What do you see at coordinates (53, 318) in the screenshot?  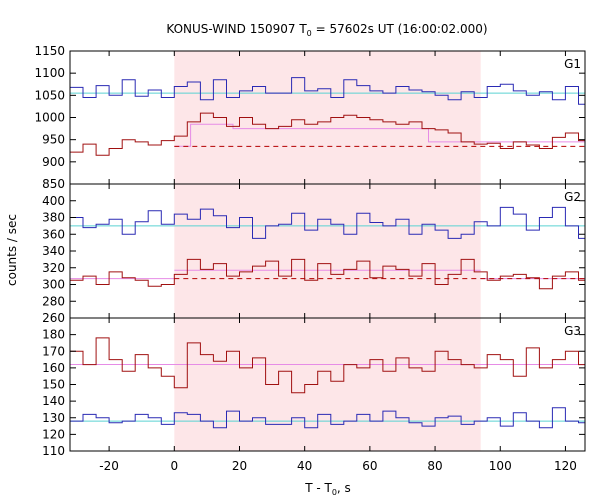 I see `y-tick-label: 260` at bounding box center [53, 318].